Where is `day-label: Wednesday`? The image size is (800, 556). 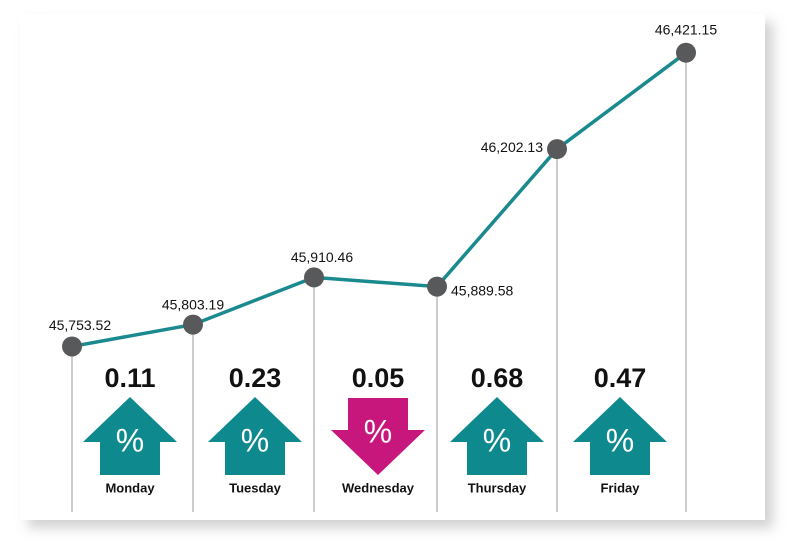 day-label: Wednesday is located at coordinates (378, 487).